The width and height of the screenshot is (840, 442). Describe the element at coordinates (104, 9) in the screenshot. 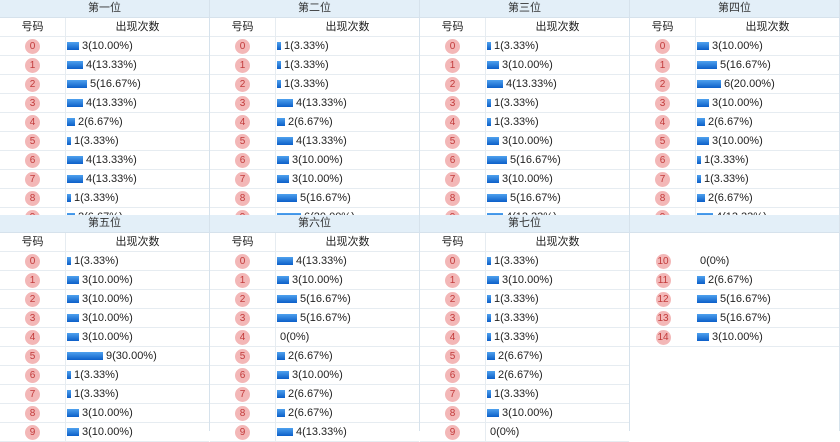

I see `panel-title: 第一位` at that location.